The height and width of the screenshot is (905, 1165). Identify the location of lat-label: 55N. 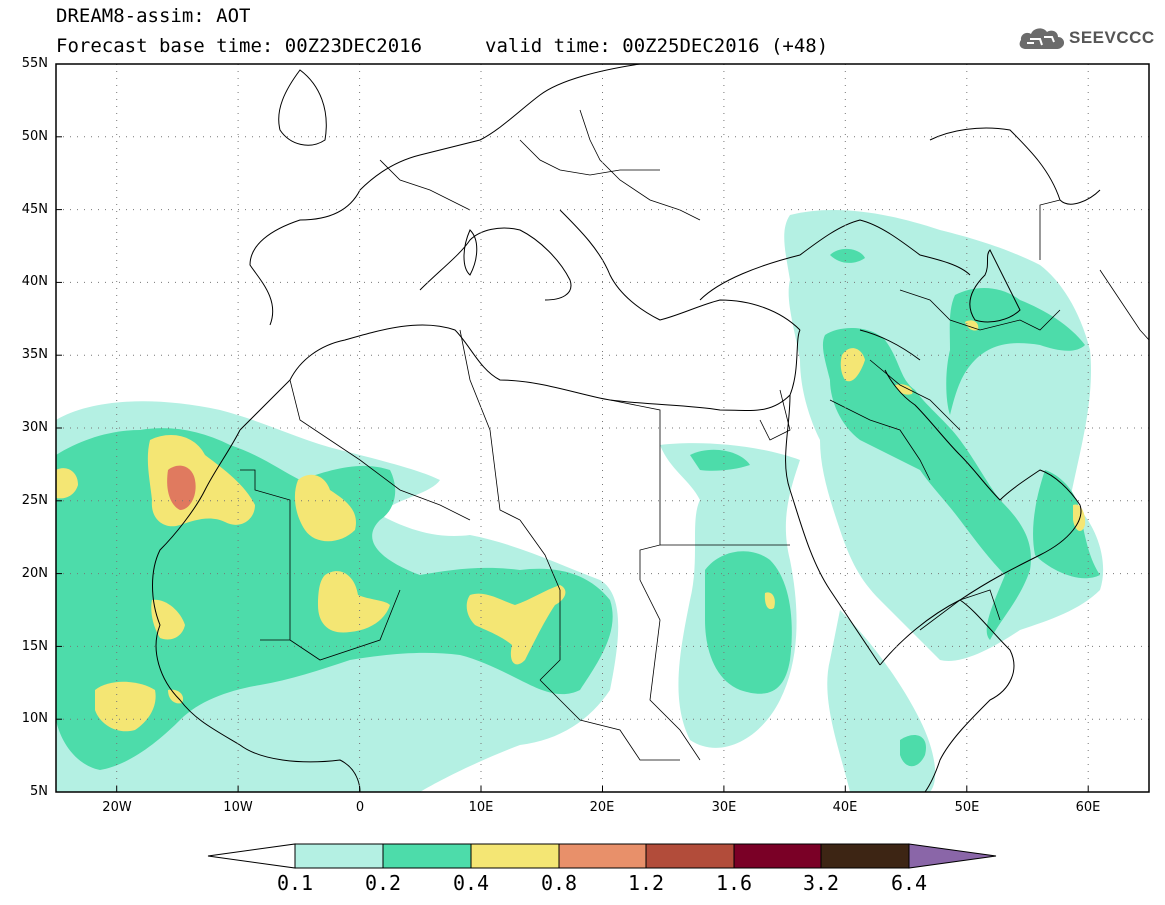
(34, 63).